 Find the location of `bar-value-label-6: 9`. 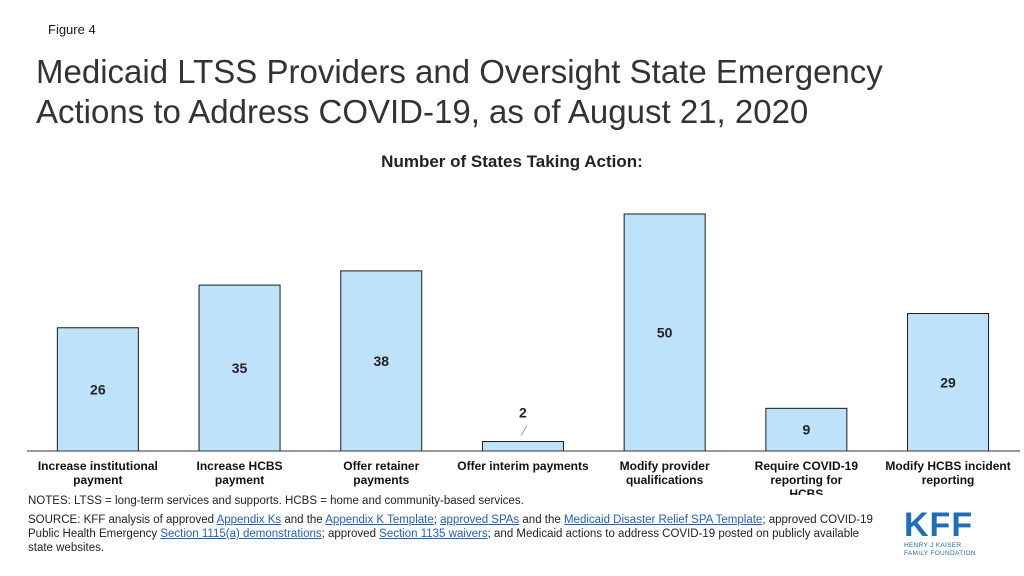

bar-value-label-6: 9 is located at coordinates (806, 430).